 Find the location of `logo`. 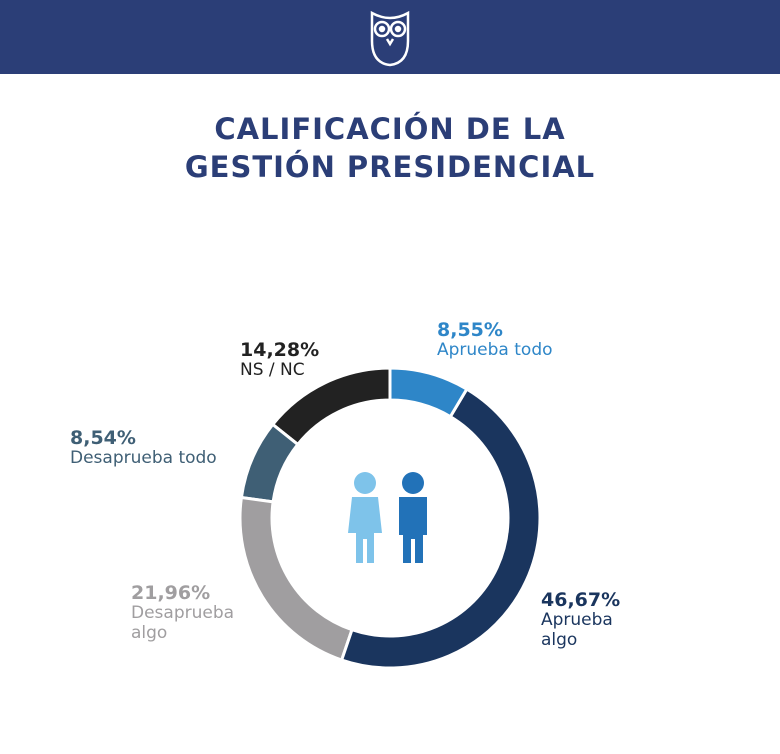

logo is located at coordinates (390, 38).